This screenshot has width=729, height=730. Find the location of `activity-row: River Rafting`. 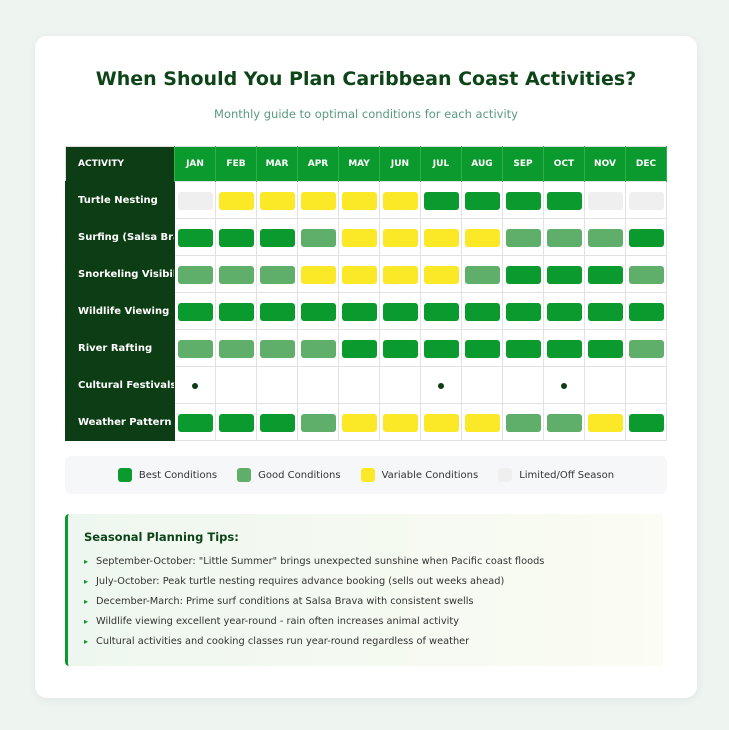

activity-row: River Rafting is located at coordinates (366, 348).